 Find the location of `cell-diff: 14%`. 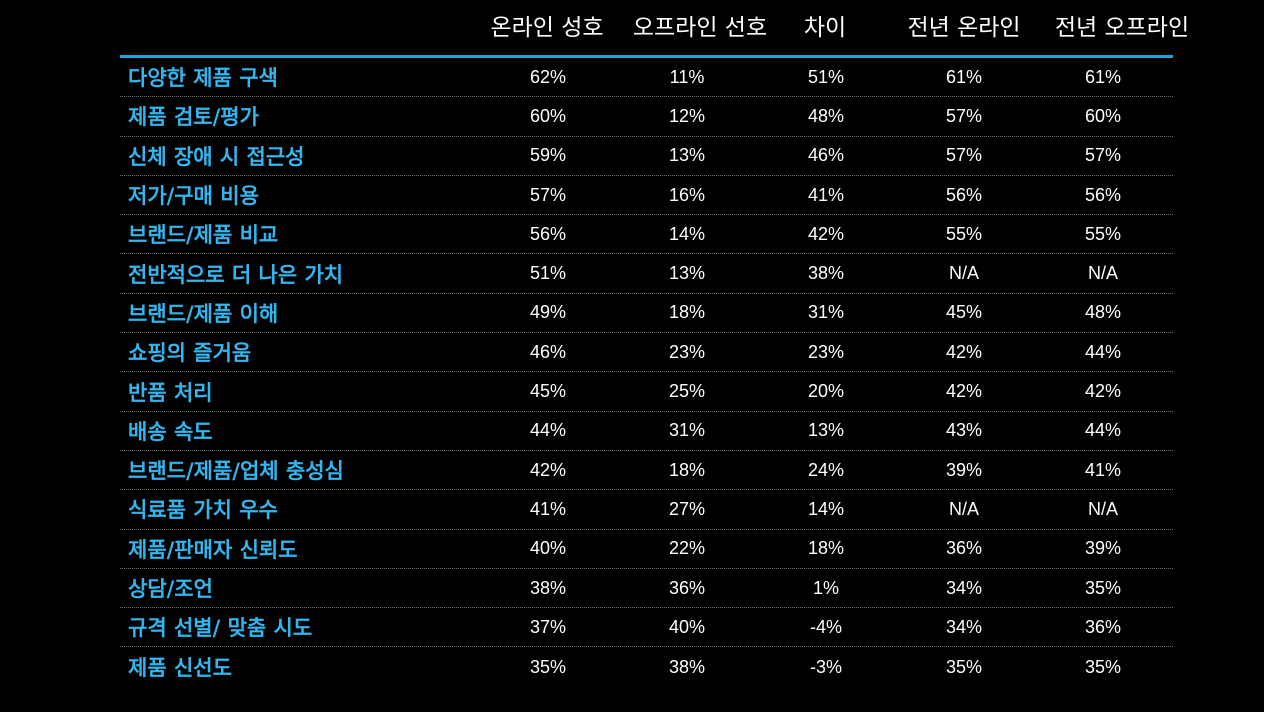

cell-diff: 14% is located at coordinates (826, 508).